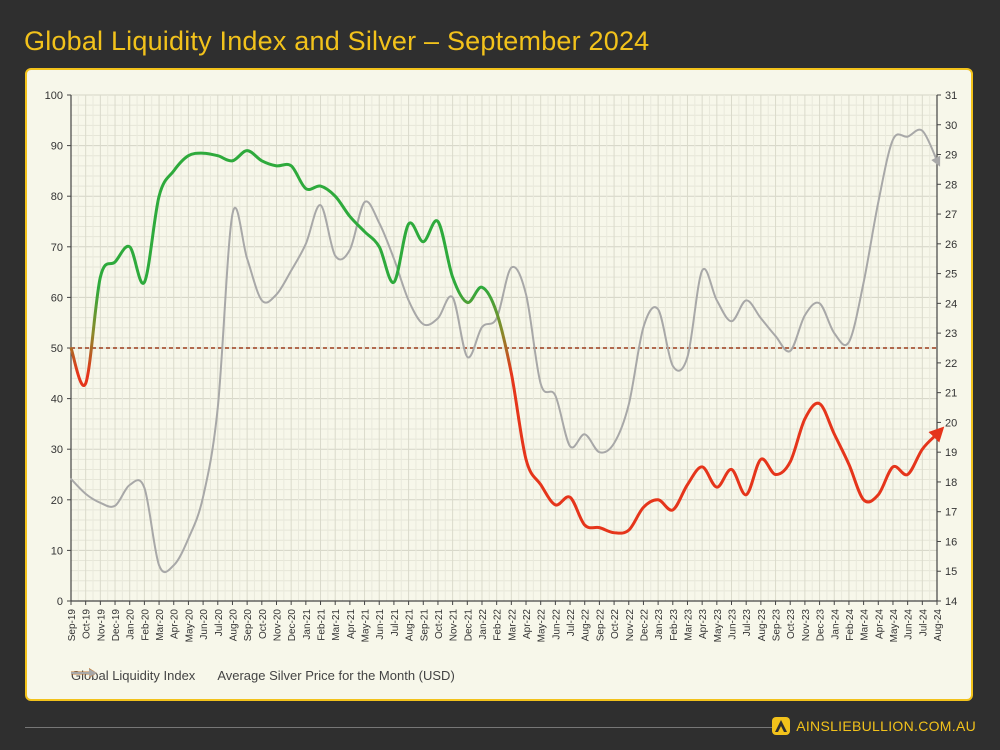 Image resolution: width=1000 pixels, height=750 pixels. Describe the element at coordinates (219, 623) in the screenshot. I see `x-tick-label: Jul-20` at that location.